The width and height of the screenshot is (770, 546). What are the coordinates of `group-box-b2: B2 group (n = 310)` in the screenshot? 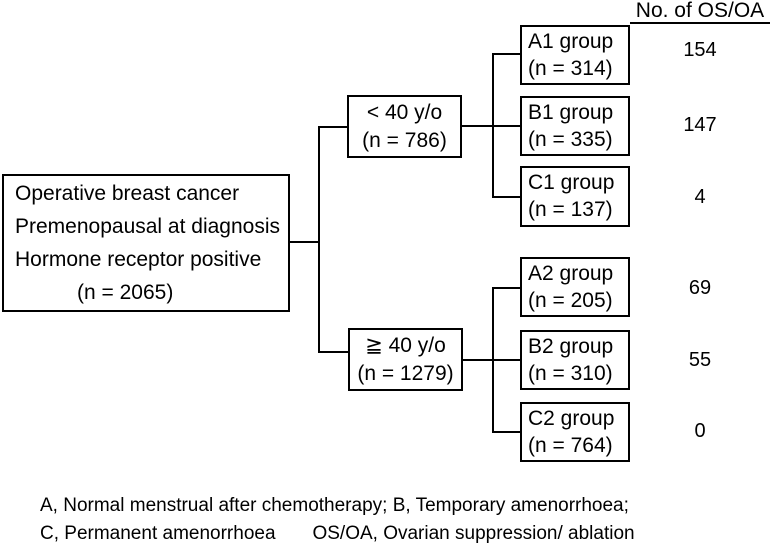 It's located at (575, 360).